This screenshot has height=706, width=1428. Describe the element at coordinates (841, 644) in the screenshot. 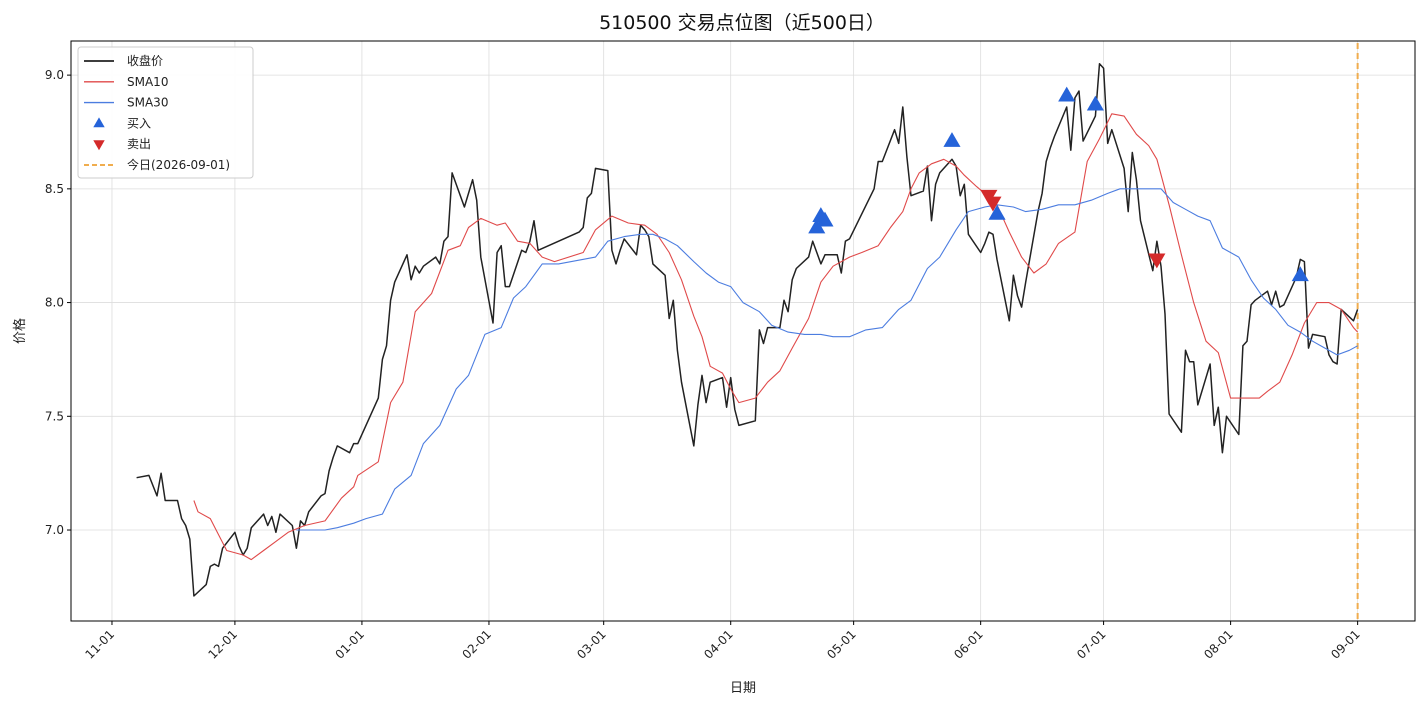

I see `x-tick-label: 05-01` at that location.